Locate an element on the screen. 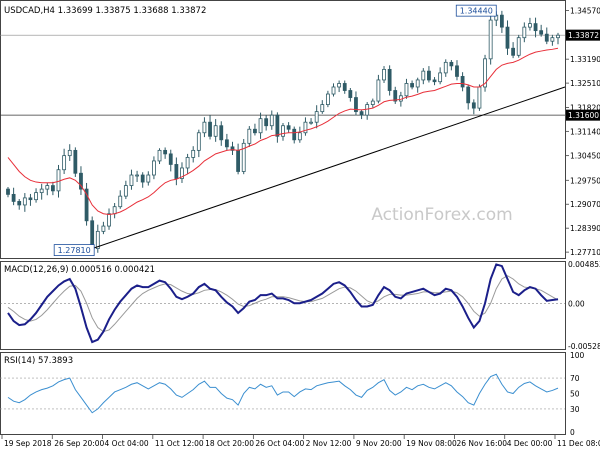  time-axis-label: 11 Dec 08:00 is located at coordinates (578, 443).